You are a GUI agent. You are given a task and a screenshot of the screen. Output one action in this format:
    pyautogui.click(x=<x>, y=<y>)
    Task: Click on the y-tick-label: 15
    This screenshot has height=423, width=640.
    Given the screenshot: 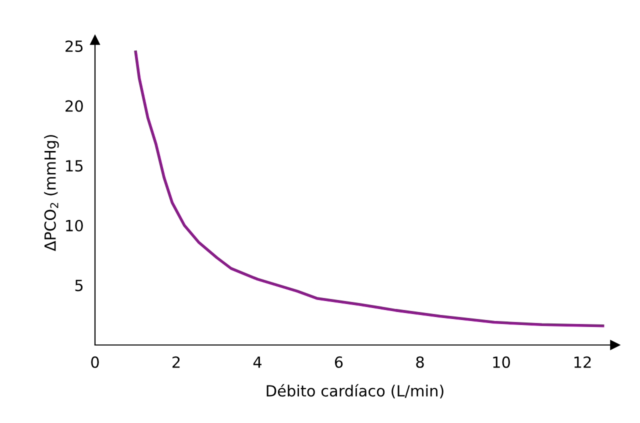 What is the action you would take?
    pyautogui.click(x=74, y=166)
    